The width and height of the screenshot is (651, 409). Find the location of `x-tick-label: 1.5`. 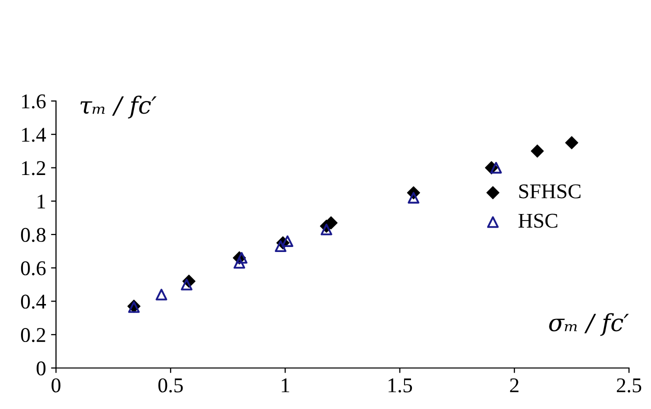

x-tick-label: 1.5 is located at coordinates (400, 385).